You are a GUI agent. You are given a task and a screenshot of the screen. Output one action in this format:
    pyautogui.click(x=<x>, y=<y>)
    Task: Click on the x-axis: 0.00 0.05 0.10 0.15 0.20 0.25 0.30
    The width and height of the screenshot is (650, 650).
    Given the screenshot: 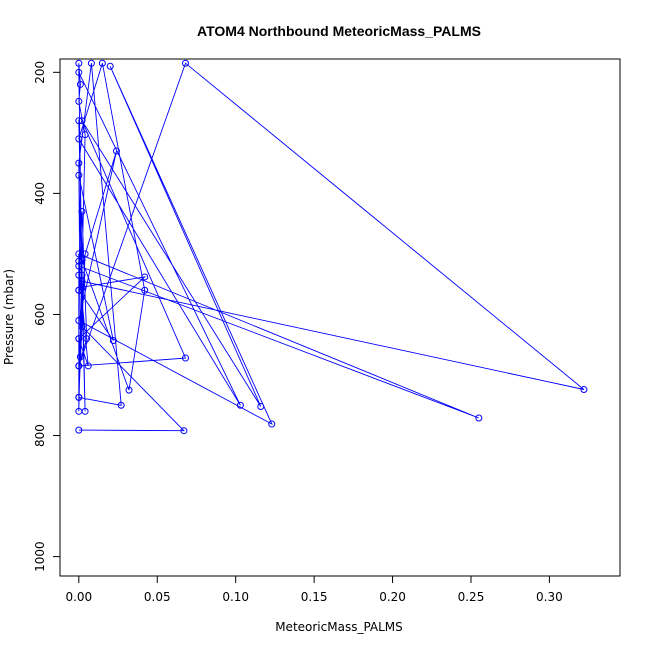 What is the action you would take?
    pyautogui.click(x=314, y=589)
    